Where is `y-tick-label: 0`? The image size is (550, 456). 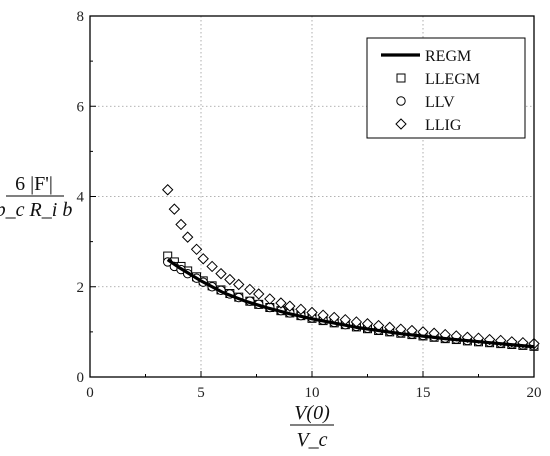
y-tick-label: 0 is located at coordinates (81, 378).